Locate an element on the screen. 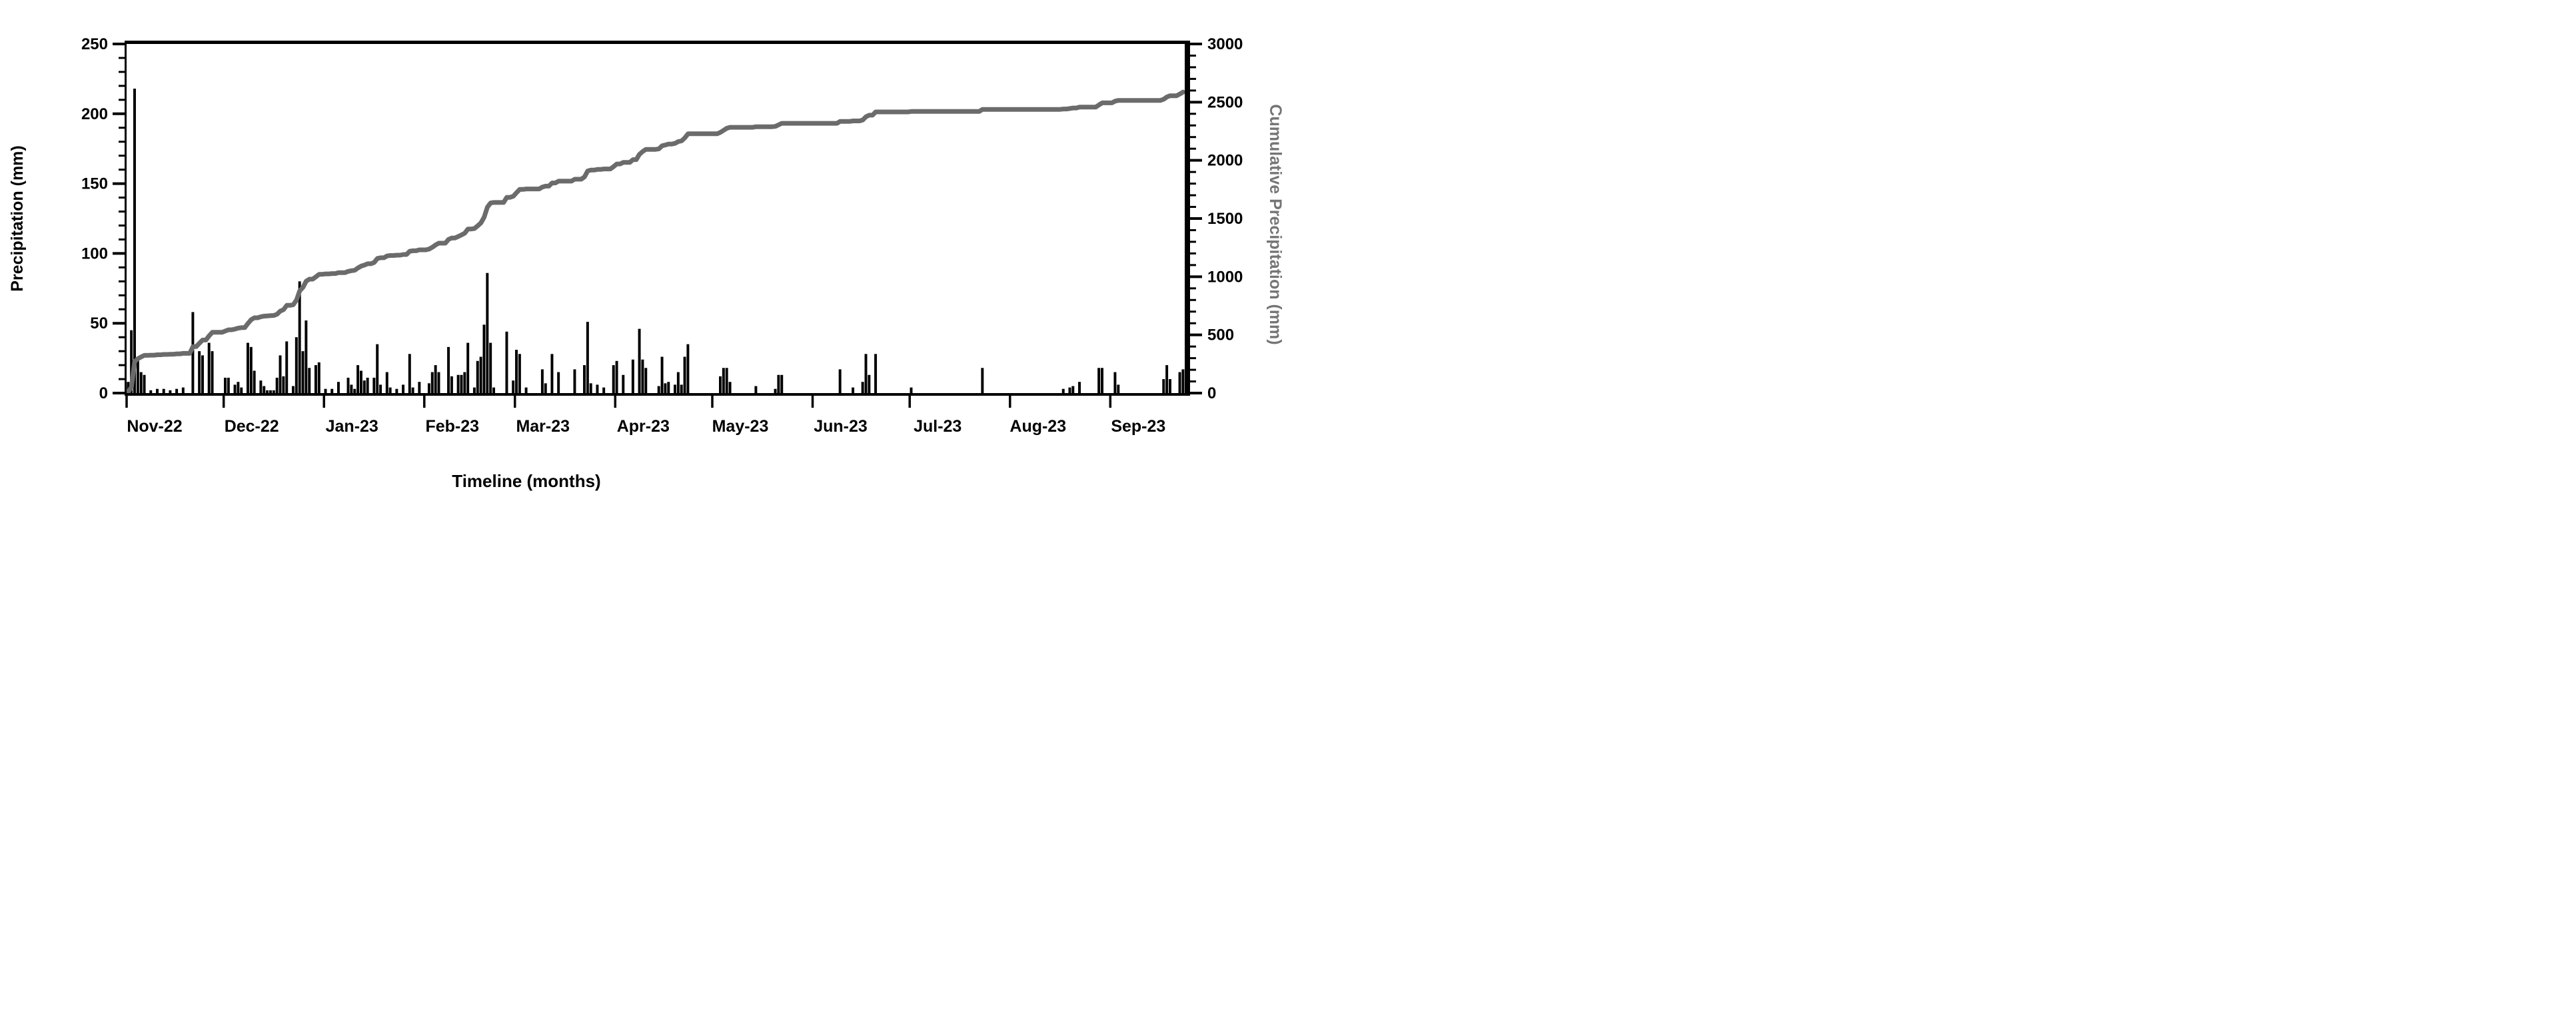  left-tick-label: 200 is located at coordinates (94, 114).